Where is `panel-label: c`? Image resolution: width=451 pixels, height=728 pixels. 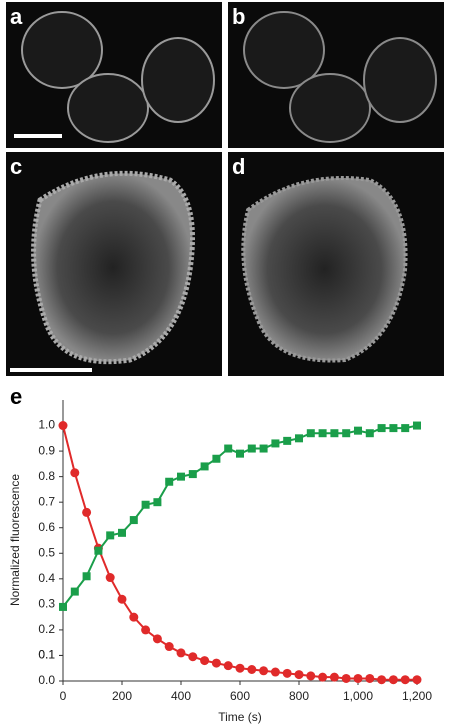 panel-label: c is located at coordinates (16, 166).